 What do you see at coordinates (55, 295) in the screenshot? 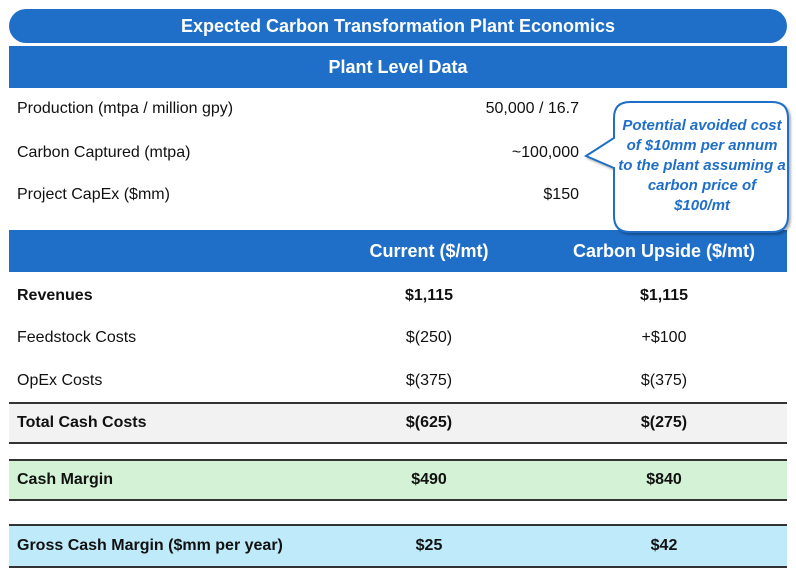
I see `row-label: Revenues` at bounding box center [55, 295].